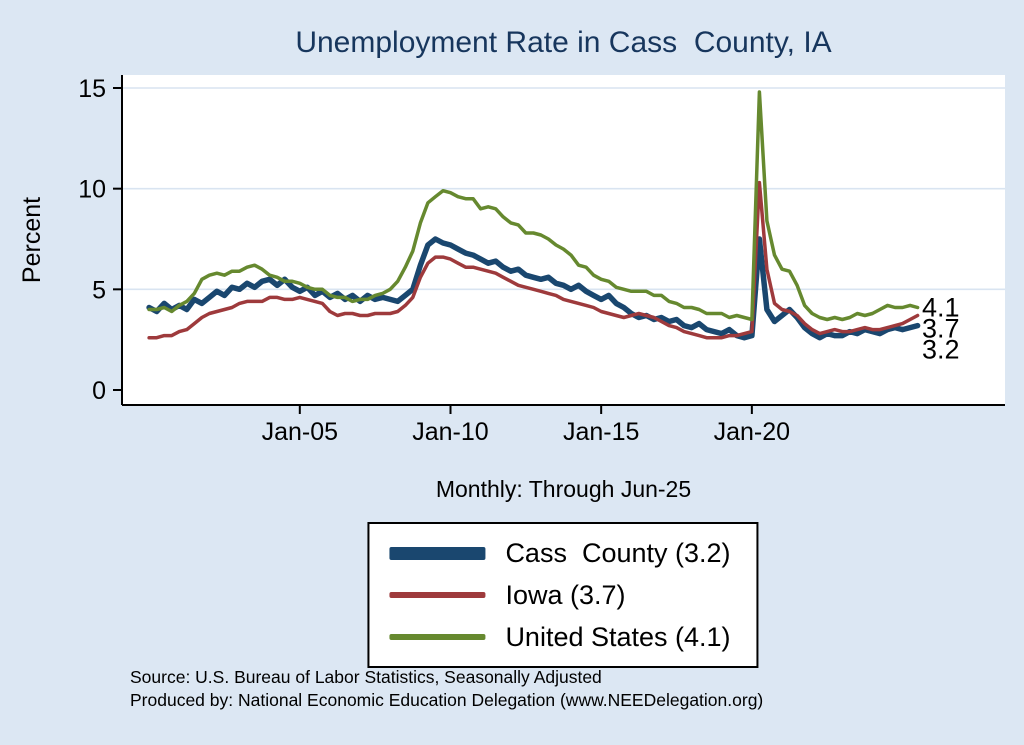 This screenshot has height=745, width=1024. Describe the element at coordinates (752, 432) in the screenshot. I see `x-tick-label: Jan-20` at that location.